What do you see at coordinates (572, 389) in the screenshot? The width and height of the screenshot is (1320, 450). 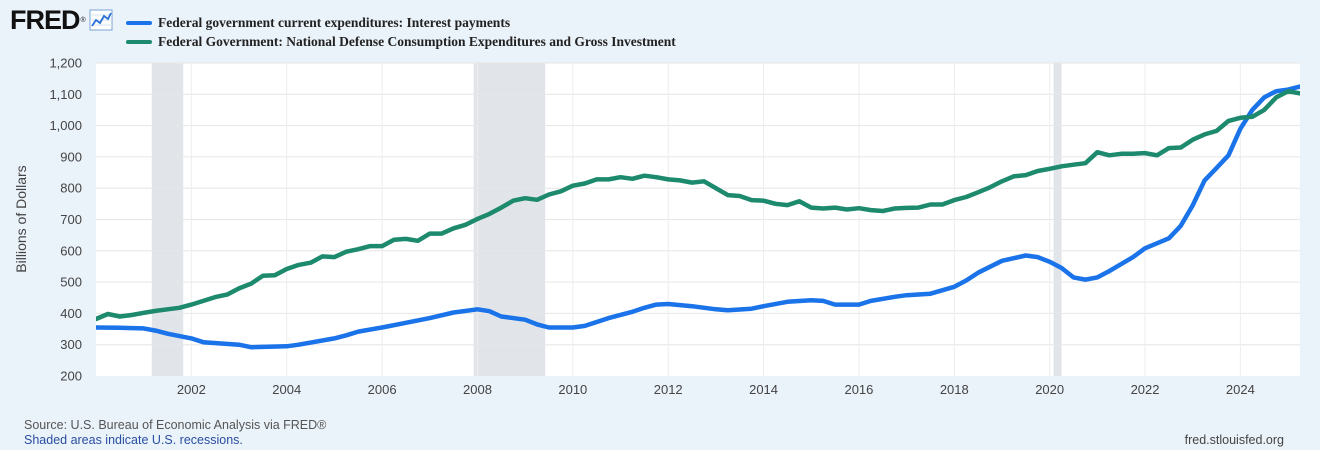 I see `x-tick-label: 2010` at bounding box center [572, 389].